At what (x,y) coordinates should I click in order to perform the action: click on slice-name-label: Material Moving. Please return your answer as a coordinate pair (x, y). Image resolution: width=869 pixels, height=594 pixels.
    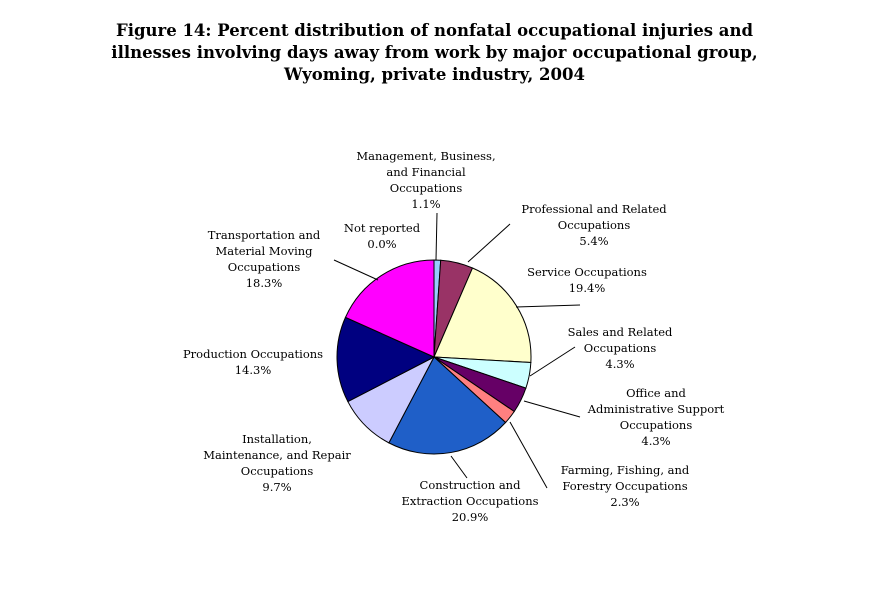
    Looking at the image, I should click on (264, 251).